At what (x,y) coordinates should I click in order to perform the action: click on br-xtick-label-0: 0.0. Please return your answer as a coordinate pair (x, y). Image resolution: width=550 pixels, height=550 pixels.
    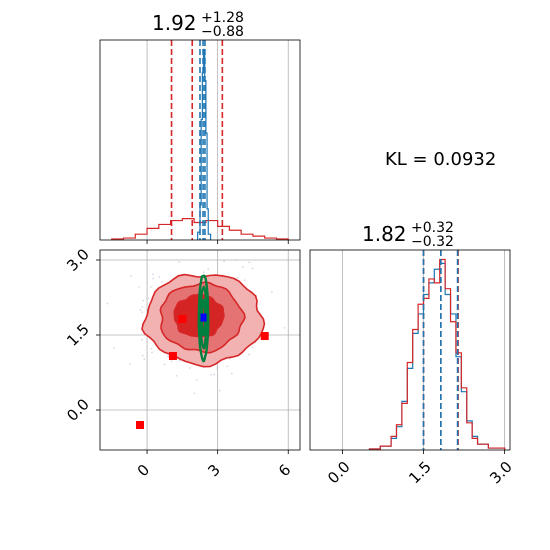
    Looking at the image, I should click on (339, 473).